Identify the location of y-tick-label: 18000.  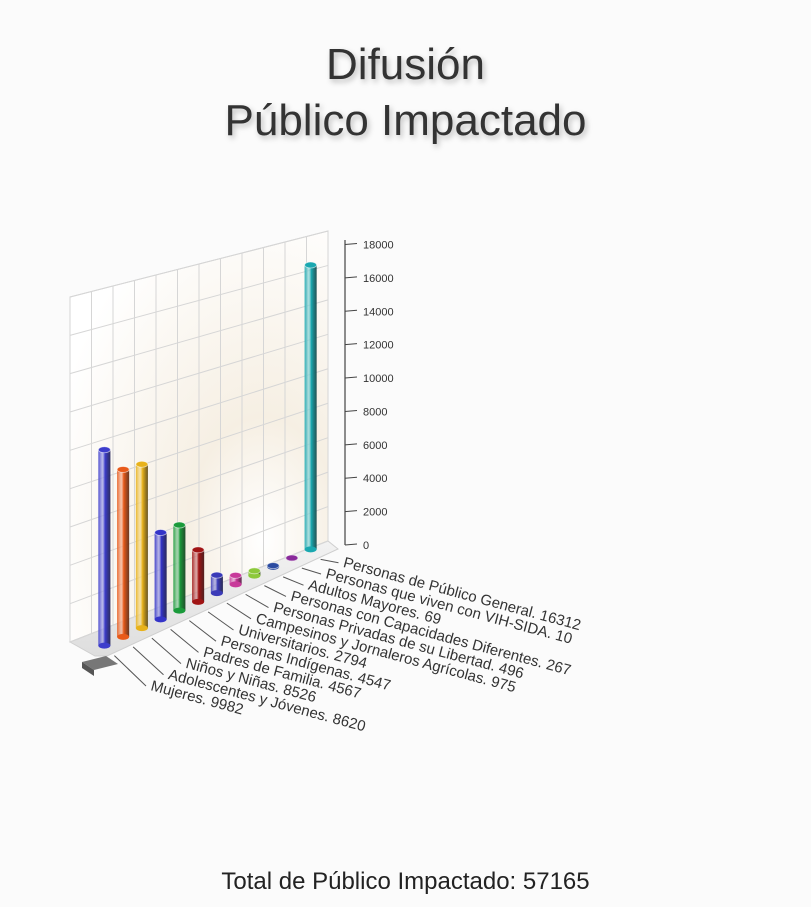
(378, 246).